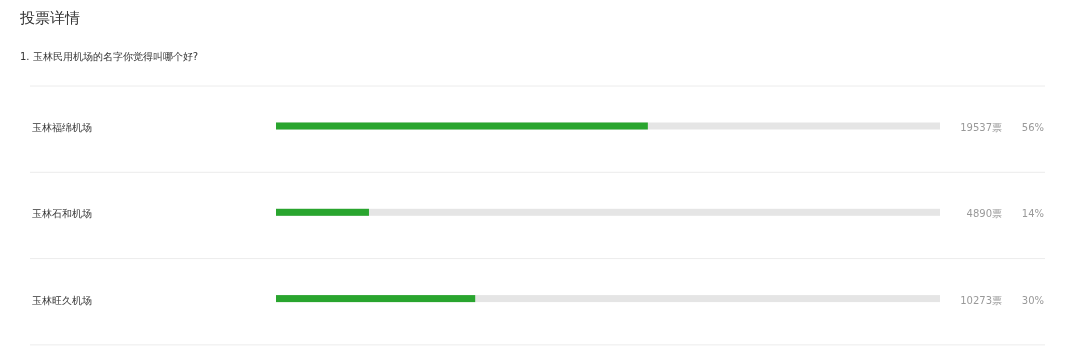 Image resolution: width=1080 pixels, height=350 pixels. What do you see at coordinates (62, 127) in the screenshot?
I see `y-tick-label: 玉林福绵机场` at bounding box center [62, 127].